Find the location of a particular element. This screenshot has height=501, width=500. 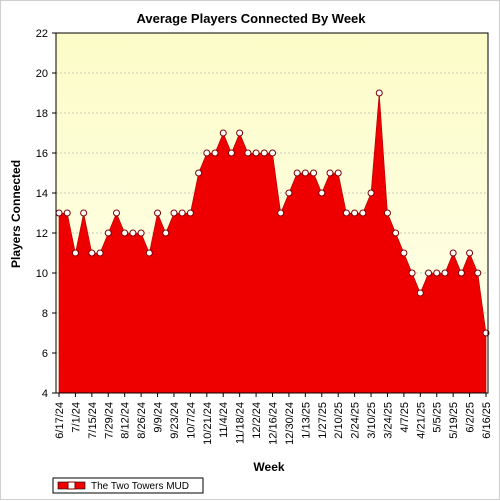

y-tick-label: 18 is located at coordinates (42, 114).